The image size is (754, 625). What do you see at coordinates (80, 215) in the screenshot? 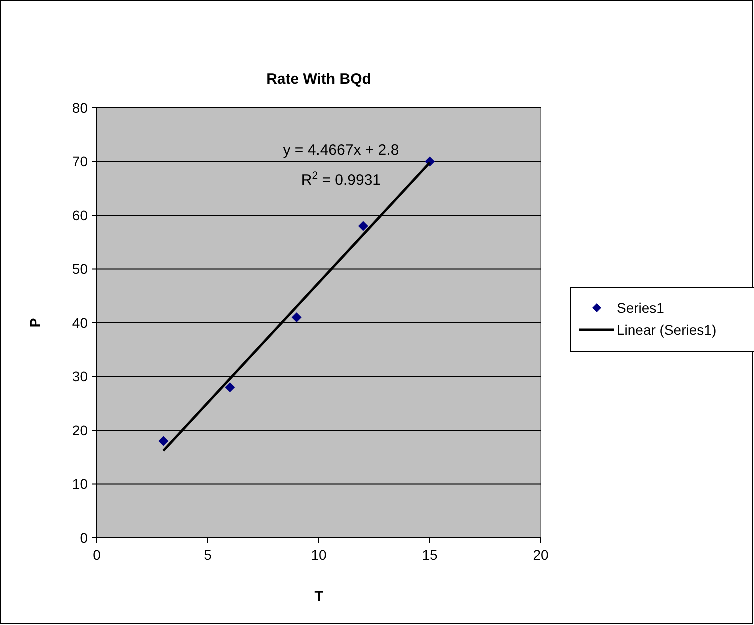
I see `y-tick-label: 60` at bounding box center [80, 215].